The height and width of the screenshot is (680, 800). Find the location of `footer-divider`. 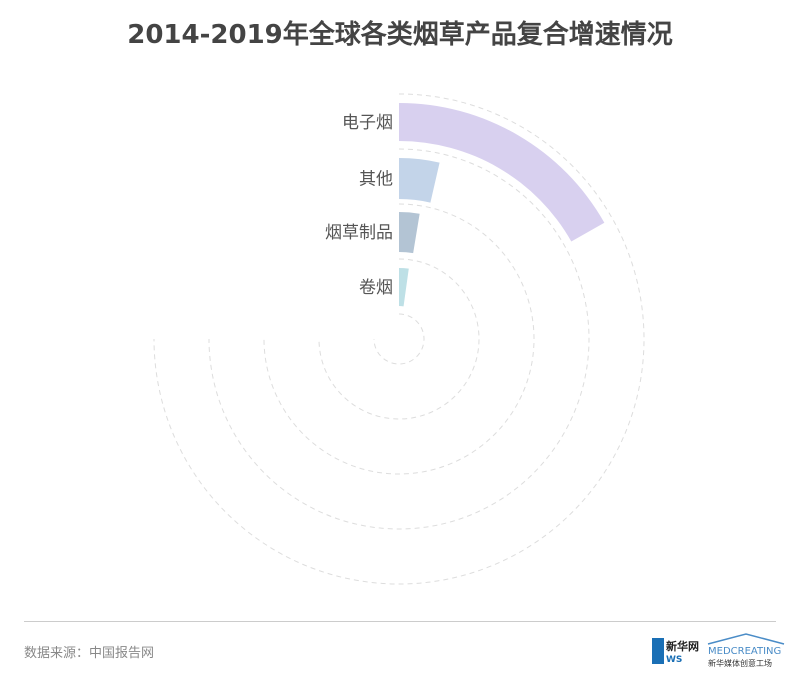

footer-divider is located at coordinates (400, 621).